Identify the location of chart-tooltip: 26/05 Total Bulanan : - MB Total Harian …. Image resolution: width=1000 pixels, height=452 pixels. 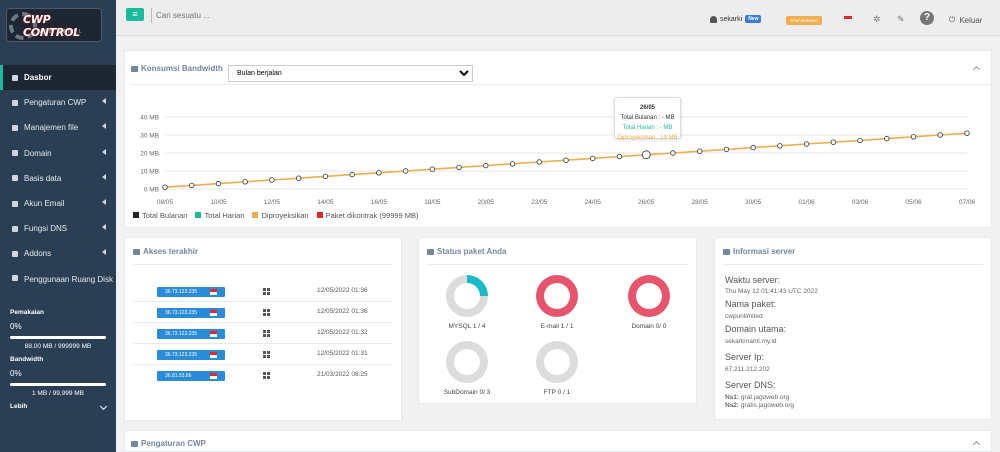
(647, 119).